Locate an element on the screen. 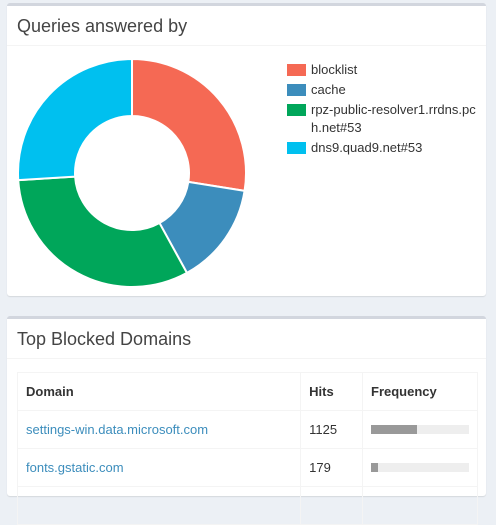  queries-panel-header: Queries answered by is located at coordinates (246, 26).